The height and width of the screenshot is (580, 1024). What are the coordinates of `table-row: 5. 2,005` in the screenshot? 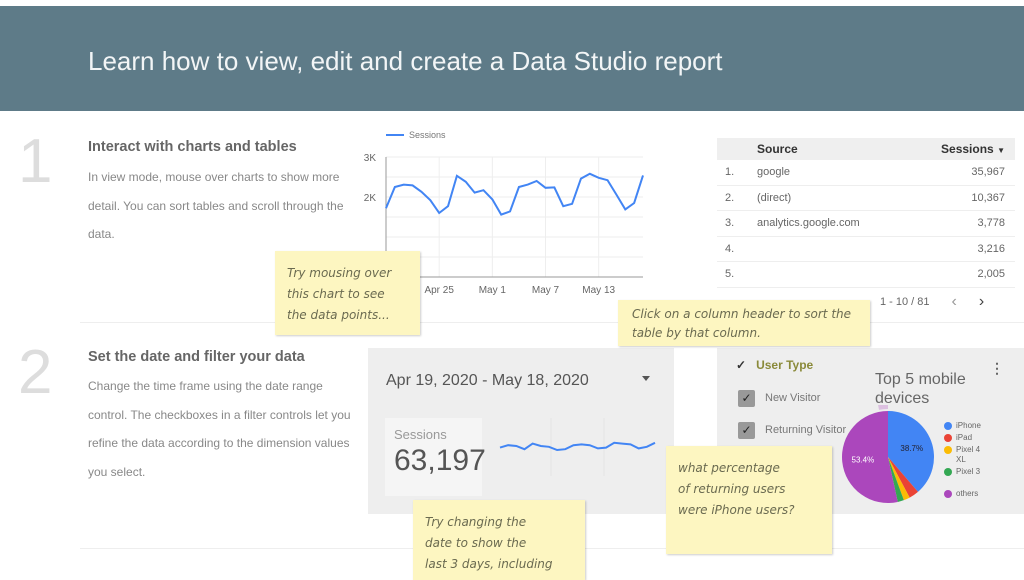 It's located at (866, 275).